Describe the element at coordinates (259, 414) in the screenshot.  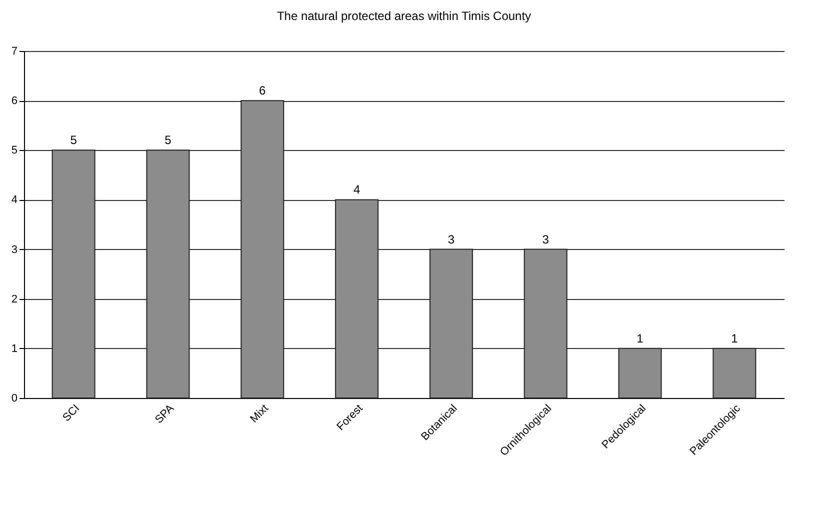
I see `x-tick-label: Mixt` at that location.